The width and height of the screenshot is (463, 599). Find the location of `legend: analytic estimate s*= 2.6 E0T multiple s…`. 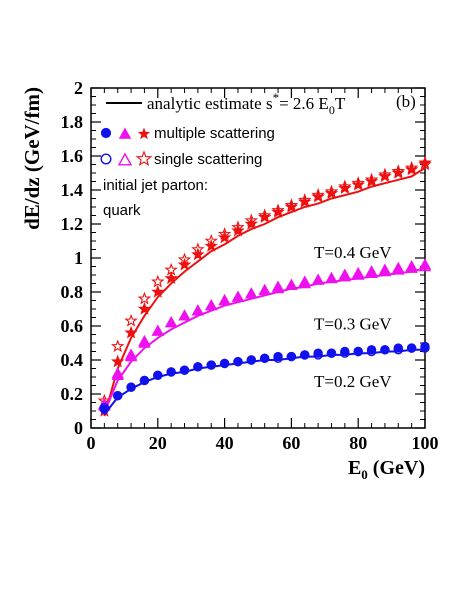

legend: analytic estimate s*= 2.6 E0T multiple s… is located at coordinates (223, 154).